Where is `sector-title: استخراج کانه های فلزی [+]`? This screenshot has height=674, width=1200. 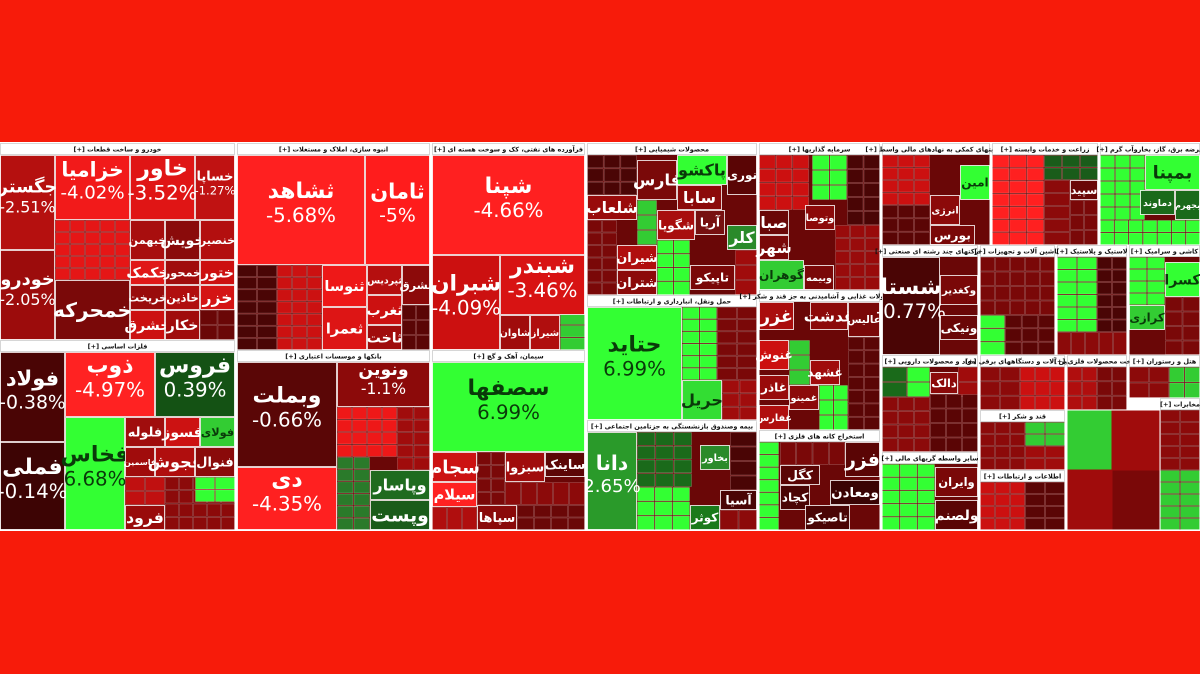
sector-title: استخراج کانه های فلزی [+] is located at coordinates (820, 437).